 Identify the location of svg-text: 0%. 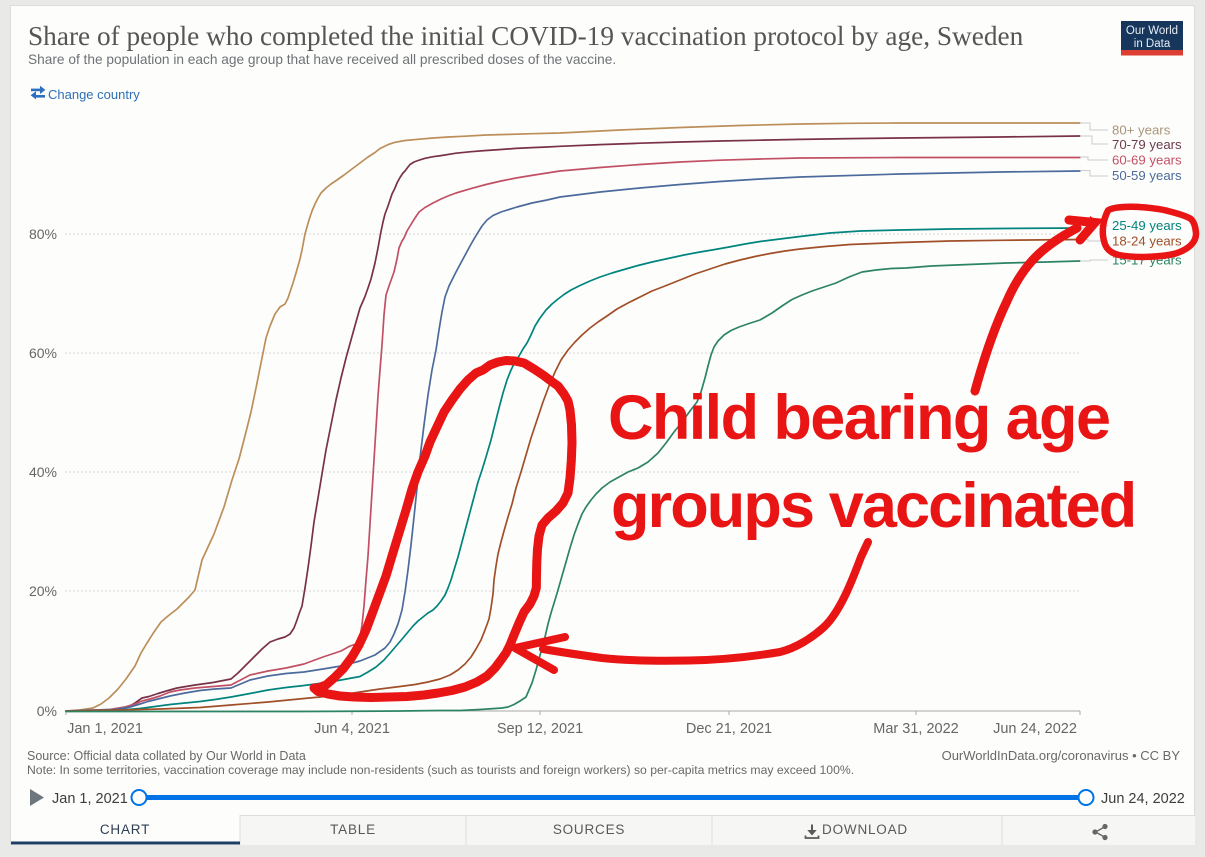
(47, 711).